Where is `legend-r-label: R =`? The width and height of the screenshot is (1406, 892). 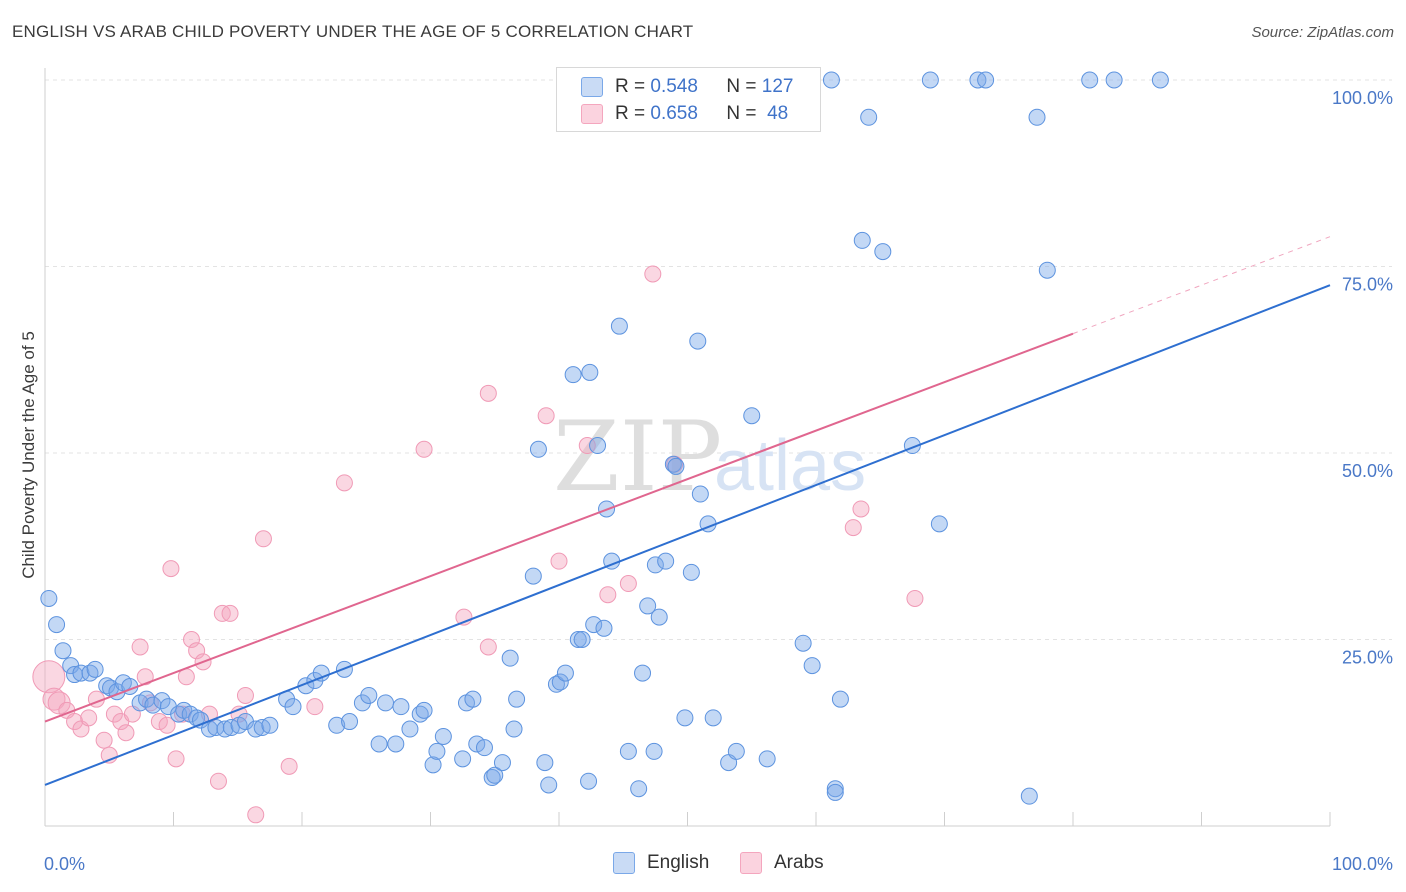
legend-r-label: R = is located at coordinates (630, 86).